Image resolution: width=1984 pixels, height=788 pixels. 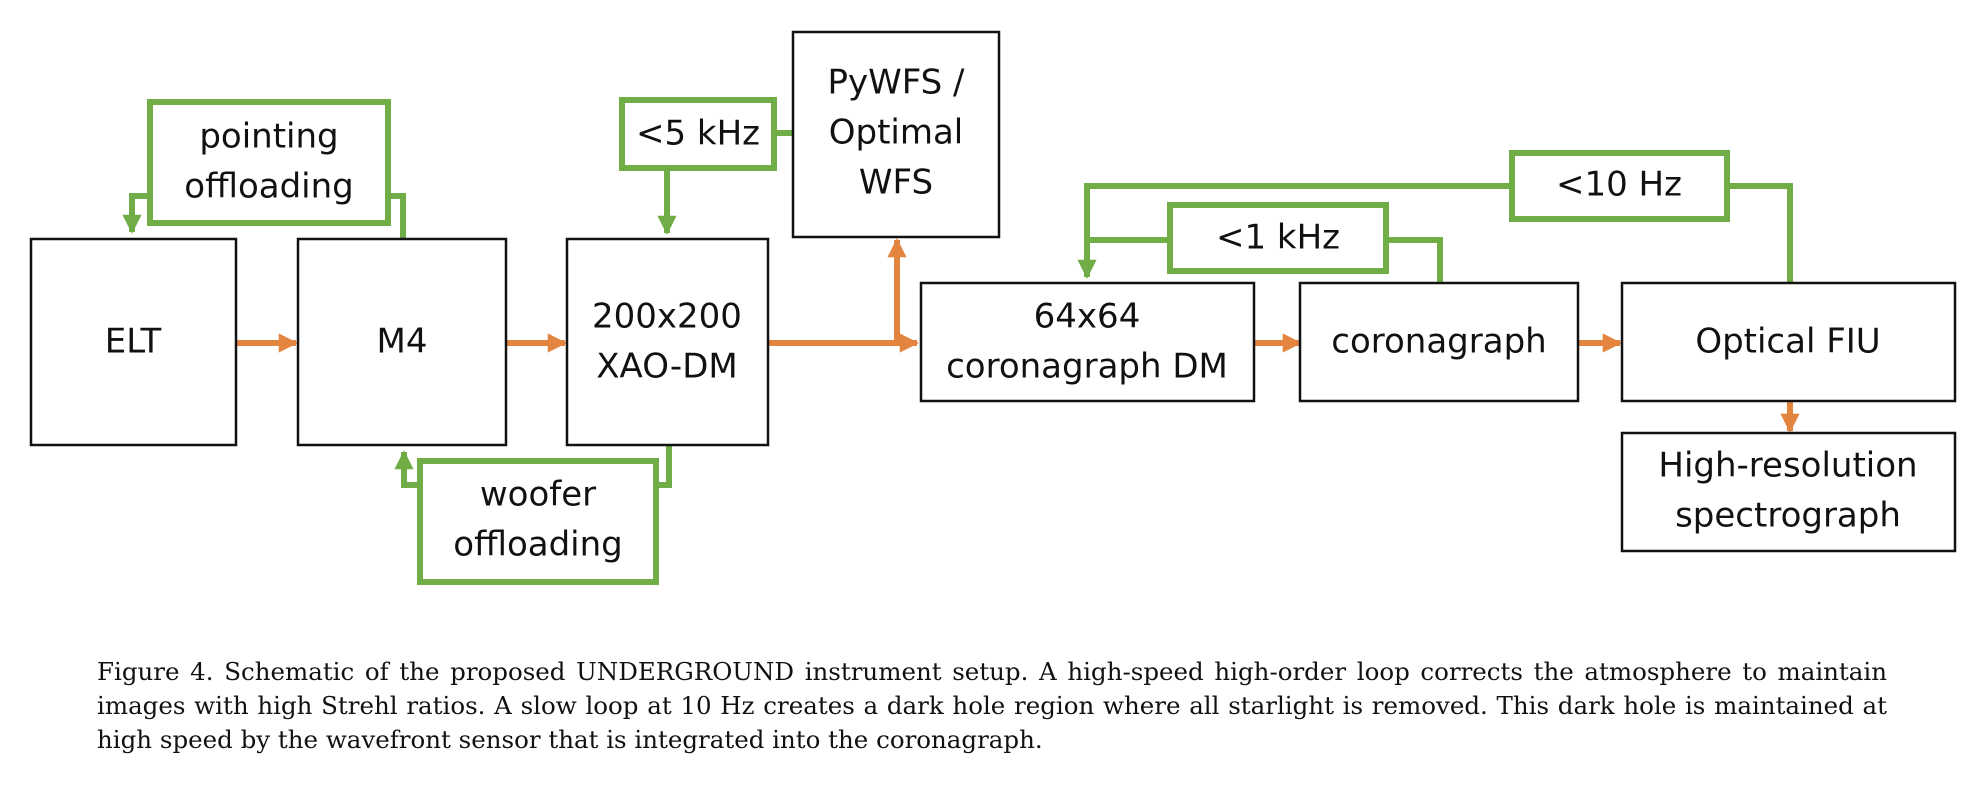 I want to click on elt-label: ELT, so click(x=133, y=342).